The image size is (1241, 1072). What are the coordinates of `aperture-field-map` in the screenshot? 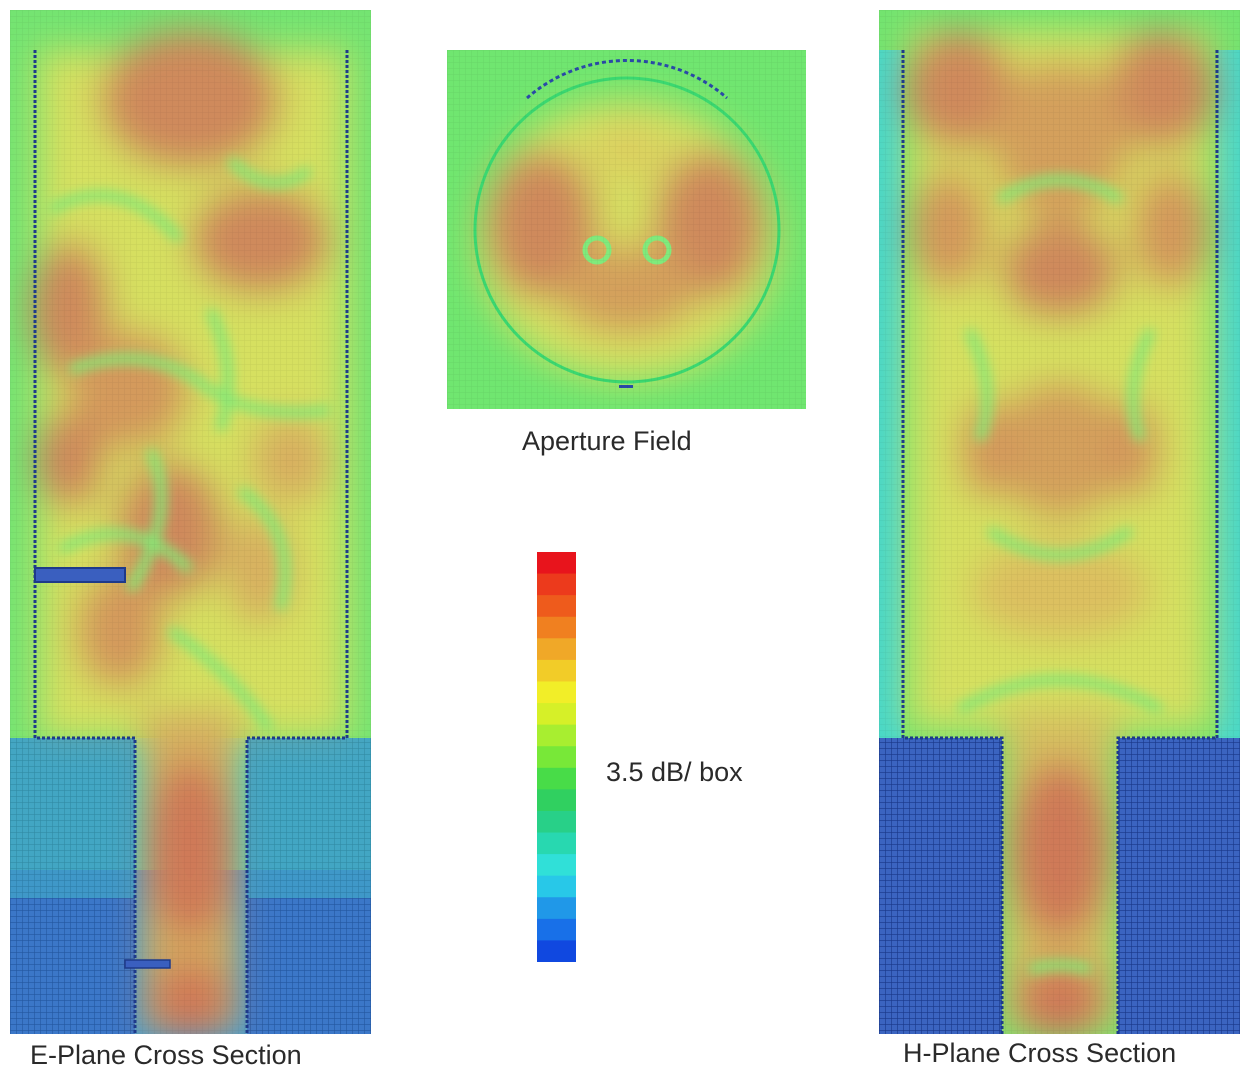 It's located at (626, 229).